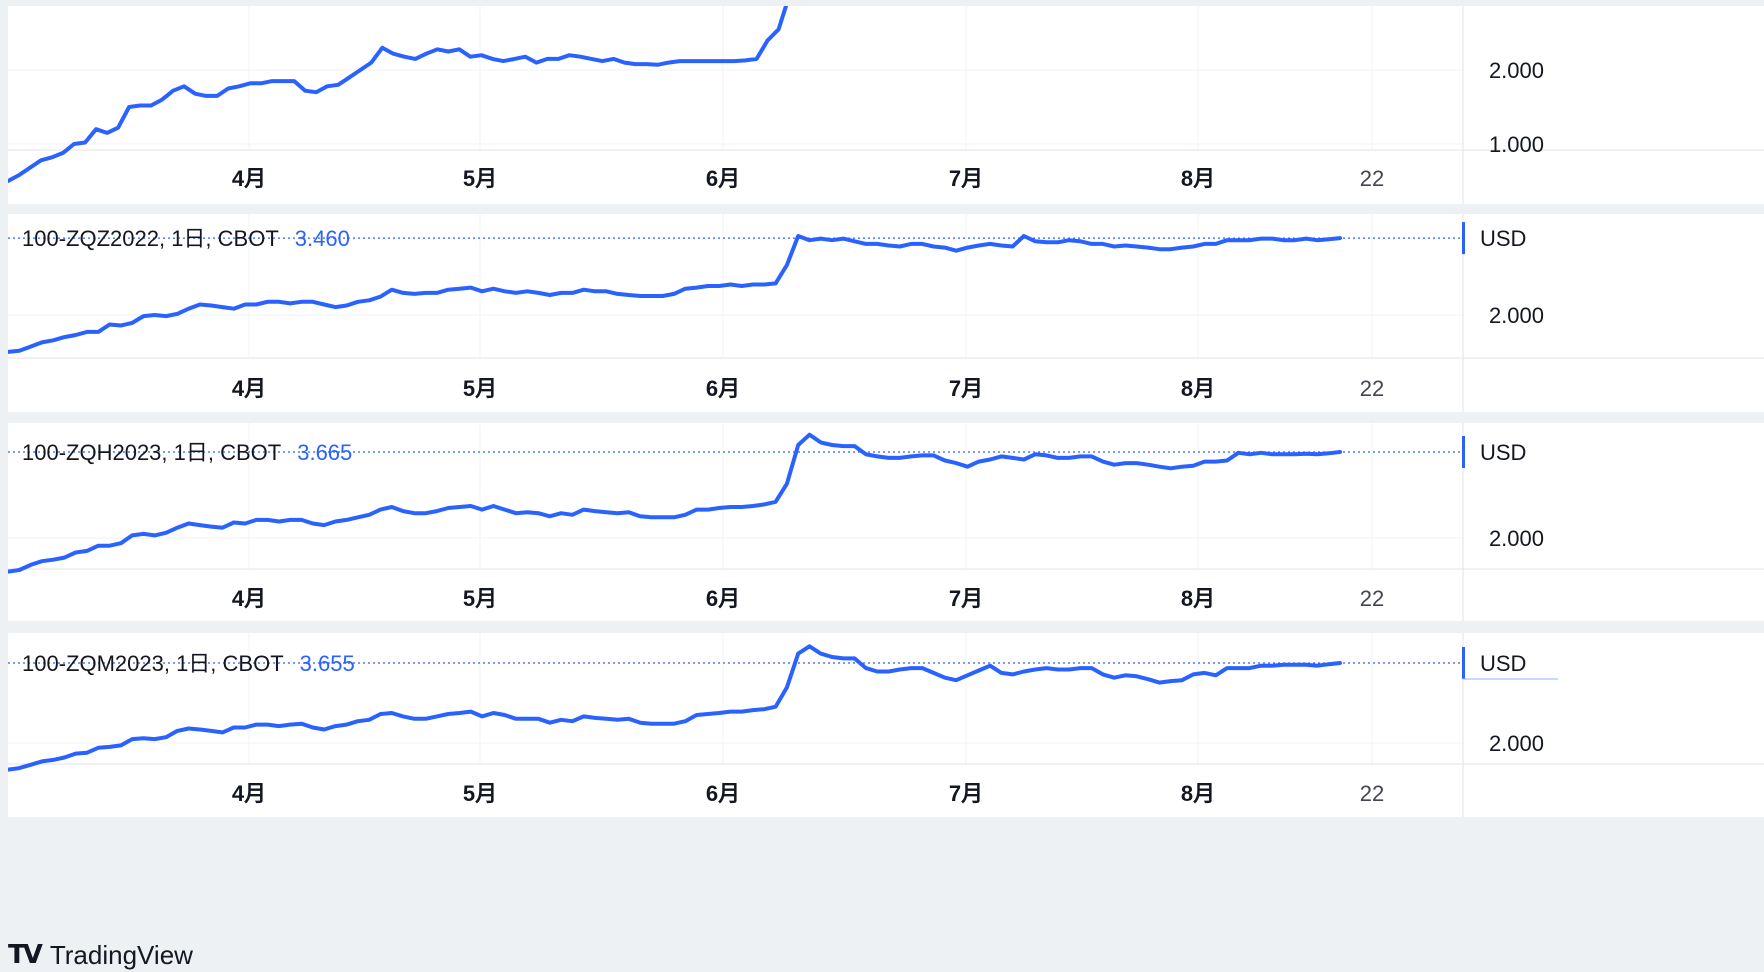  What do you see at coordinates (150, 238) in the screenshot?
I see `legend-symbol: 100-ZQZ2022, 1日, CBOT` at bounding box center [150, 238].